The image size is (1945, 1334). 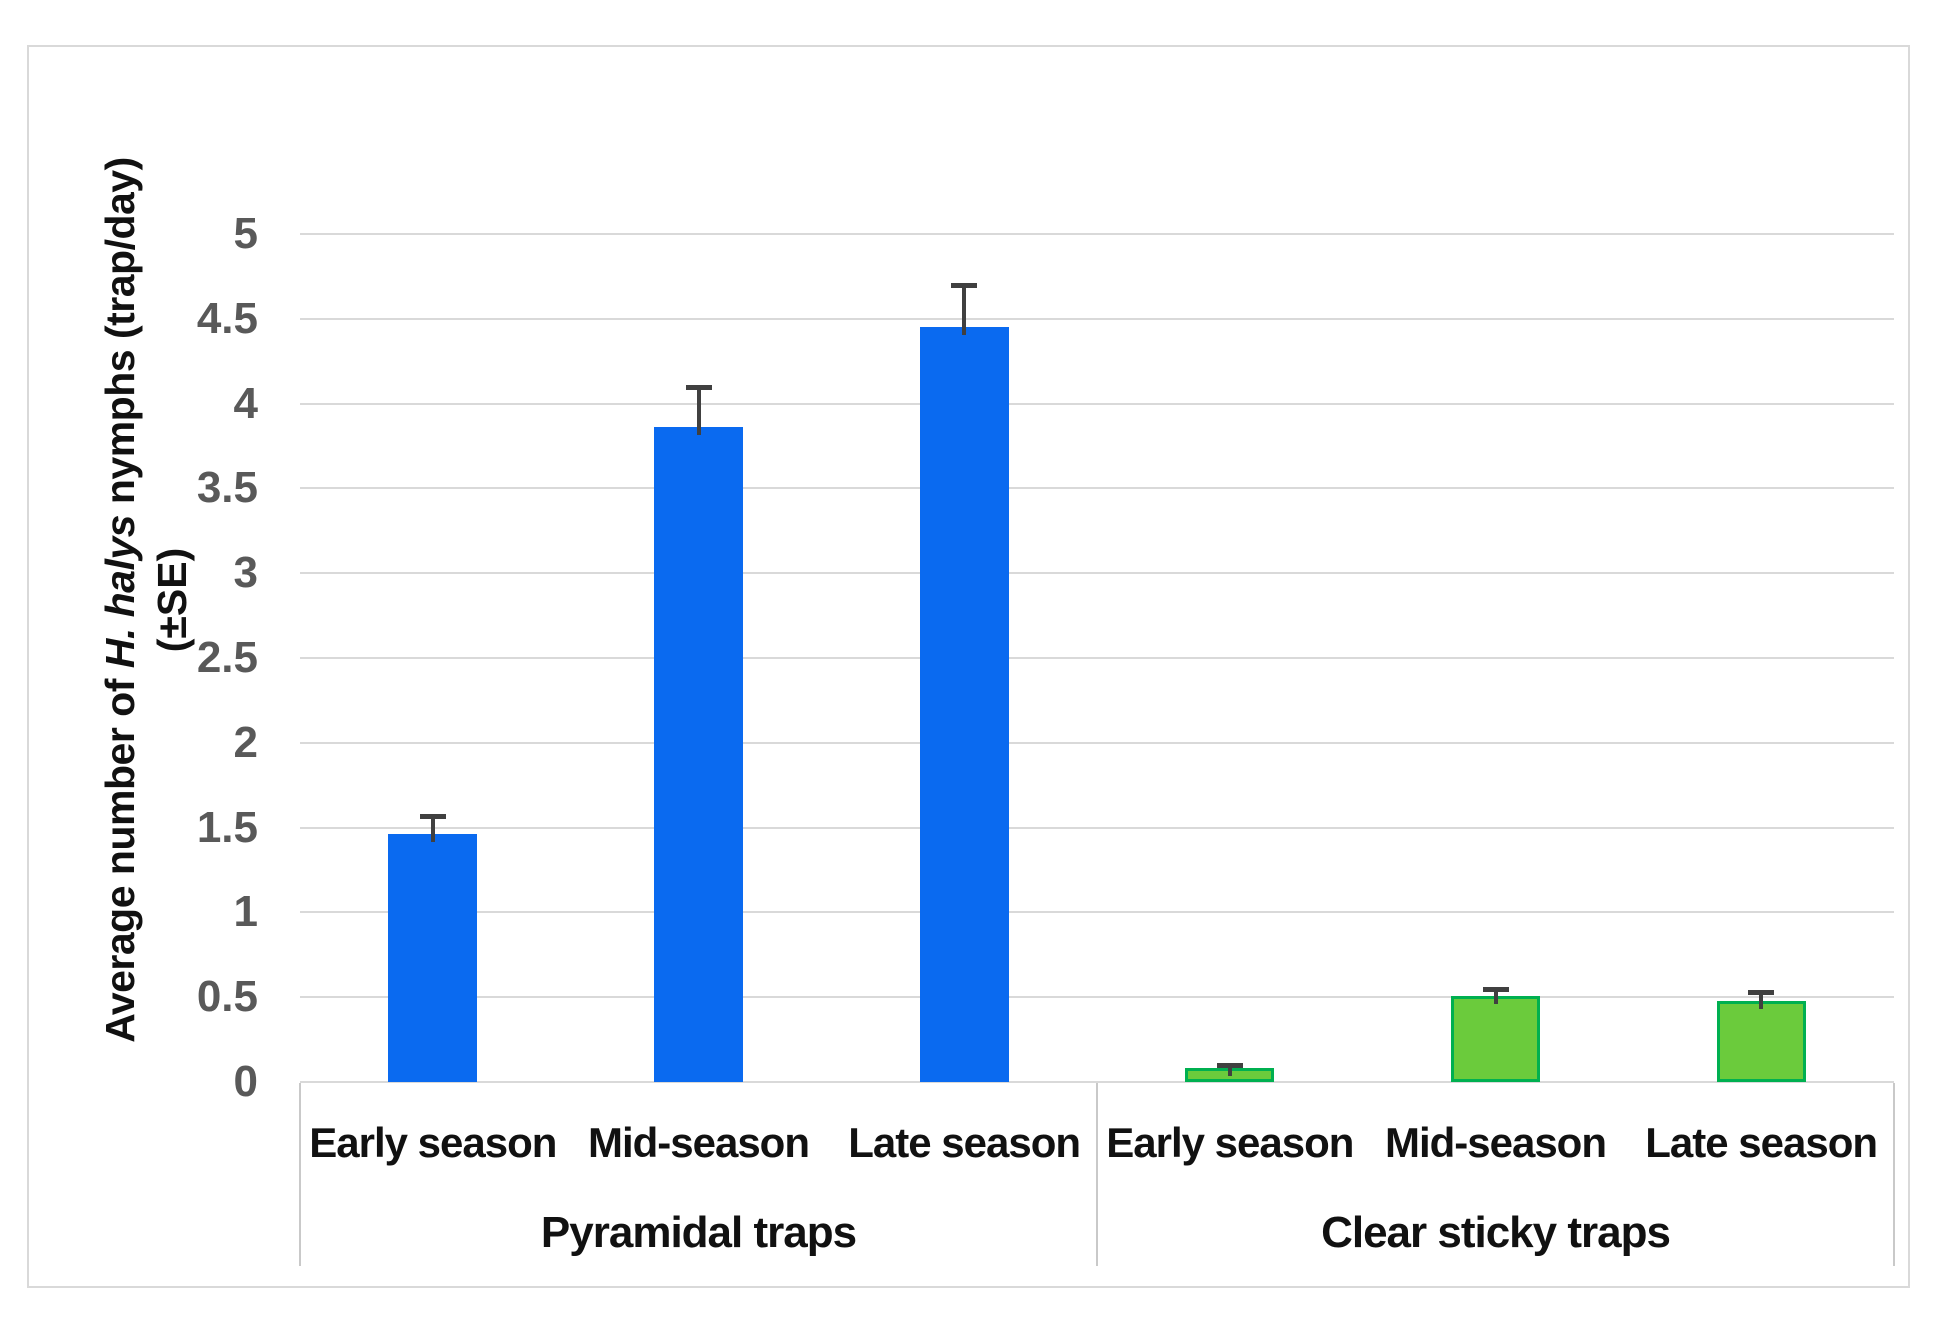 I want to click on bar-clear-sticky-traps-late-season, so click(x=1761, y=1041).